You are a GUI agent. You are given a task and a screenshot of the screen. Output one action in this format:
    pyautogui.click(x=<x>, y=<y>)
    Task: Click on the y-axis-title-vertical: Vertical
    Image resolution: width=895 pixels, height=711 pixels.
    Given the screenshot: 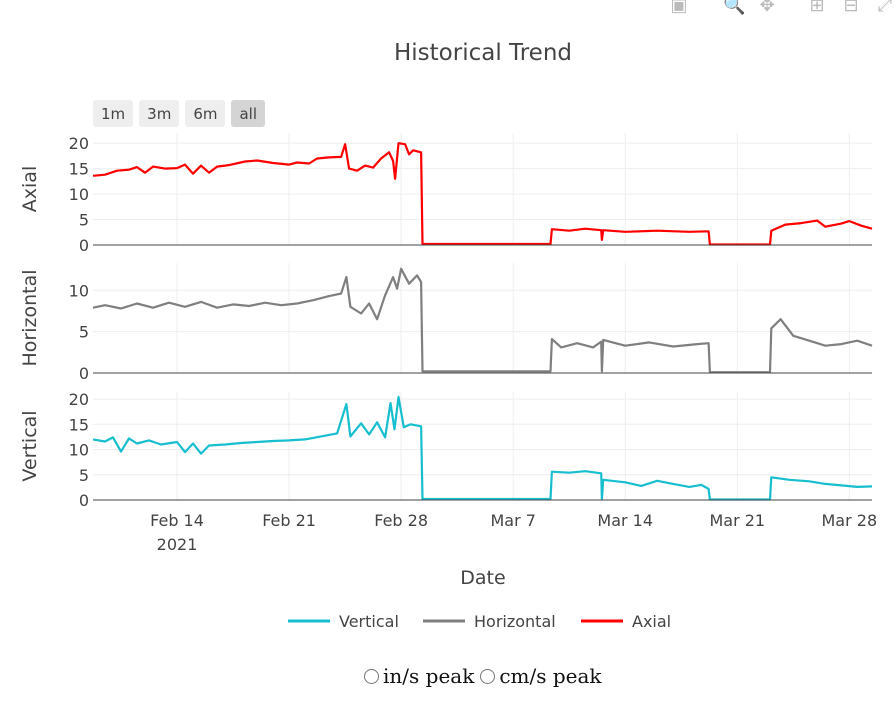 What is the action you would take?
    pyautogui.click(x=30, y=445)
    